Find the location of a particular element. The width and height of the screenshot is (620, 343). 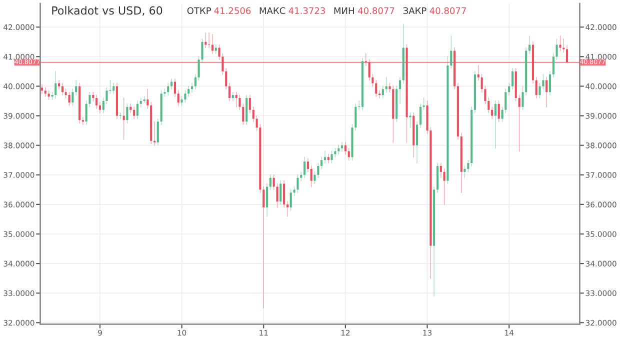

chart-title: Polkadot vs USD, 60 is located at coordinates (107, 11).